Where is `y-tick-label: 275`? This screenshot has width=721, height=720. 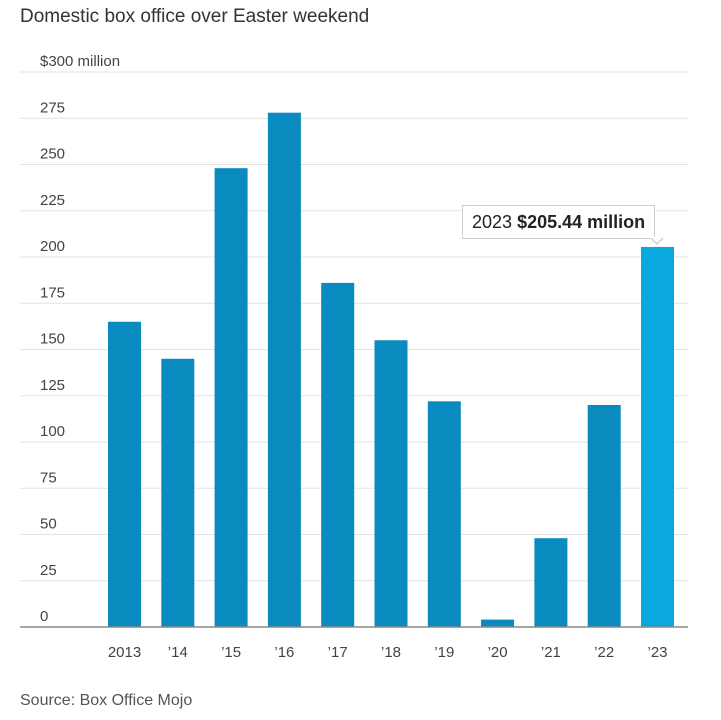
y-tick-label: 275 is located at coordinates (52, 107).